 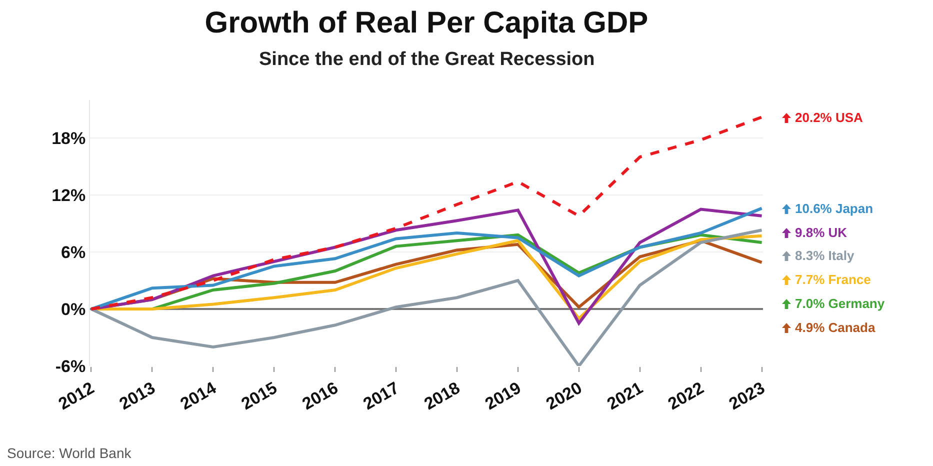 I want to click on x-tick-label: 2012, so click(x=76, y=396).